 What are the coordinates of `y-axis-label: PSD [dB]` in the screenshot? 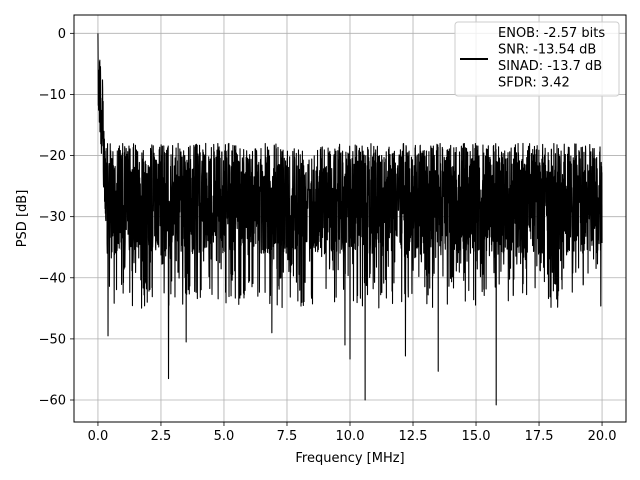 It's located at (22, 219).